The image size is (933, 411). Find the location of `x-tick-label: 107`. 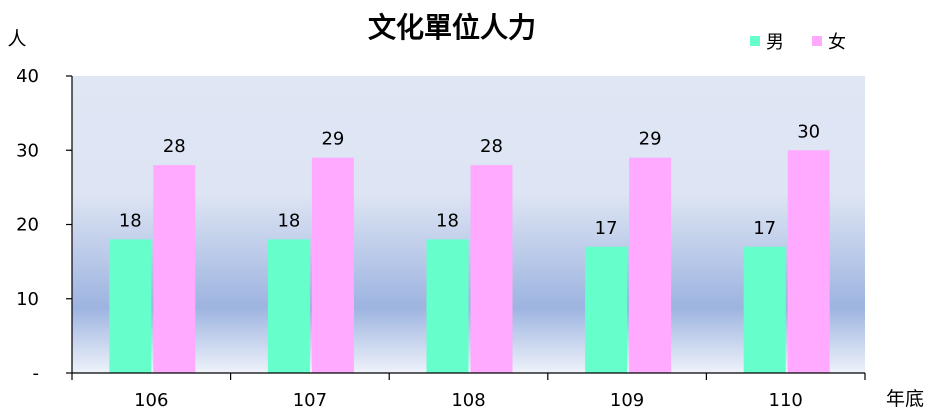

x-tick-label: 107 is located at coordinates (310, 400).